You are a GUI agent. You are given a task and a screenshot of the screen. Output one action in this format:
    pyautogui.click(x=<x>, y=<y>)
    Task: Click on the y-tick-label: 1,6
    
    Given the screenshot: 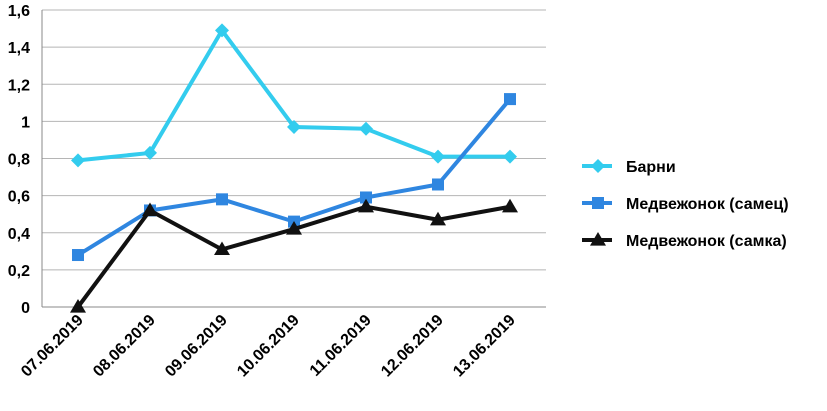 What is the action you would take?
    pyautogui.click(x=19, y=11)
    